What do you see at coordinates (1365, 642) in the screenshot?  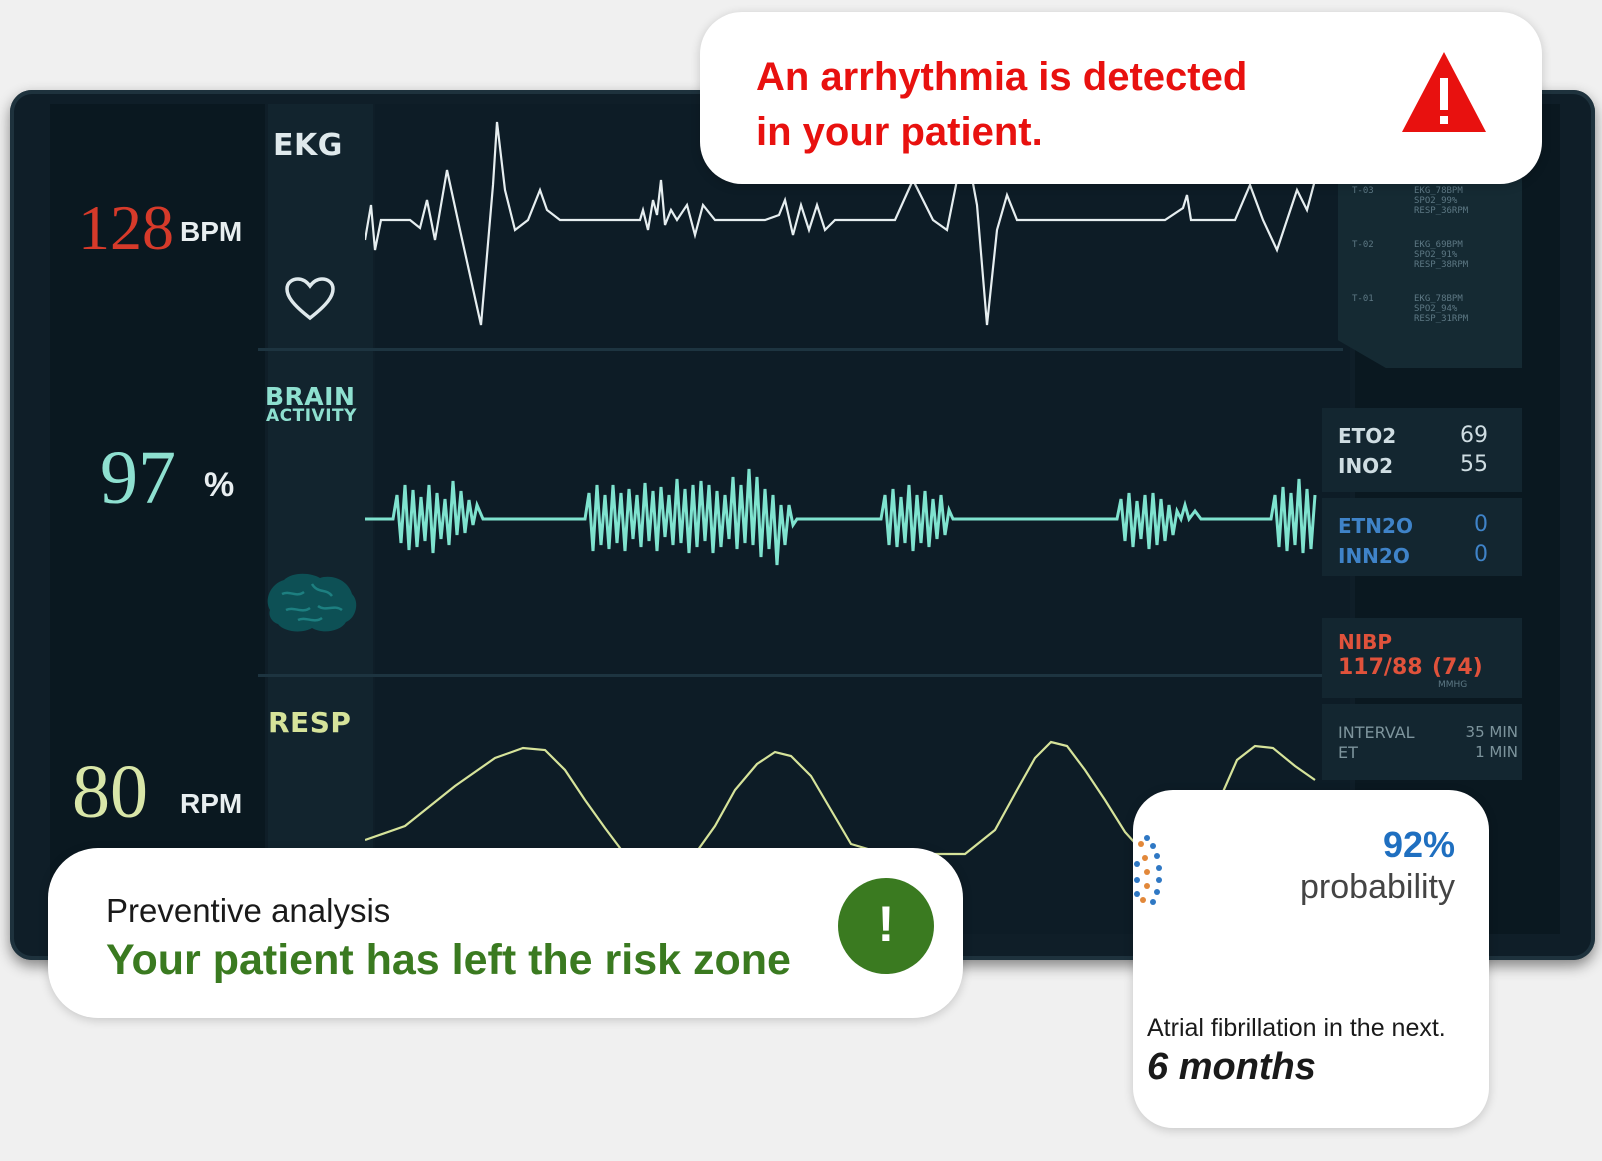 I see `nibp-label: NIBP` at bounding box center [1365, 642].